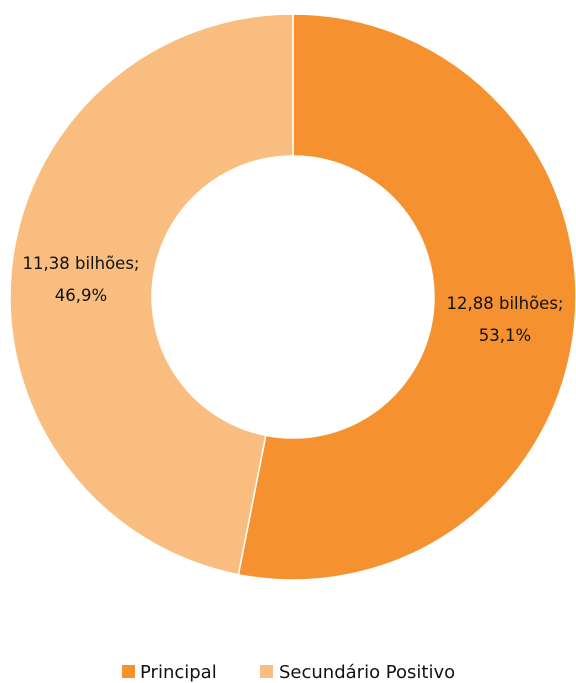  I want to click on slice-value-label-principal: 12,88 bilhões;, so click(505, 303).